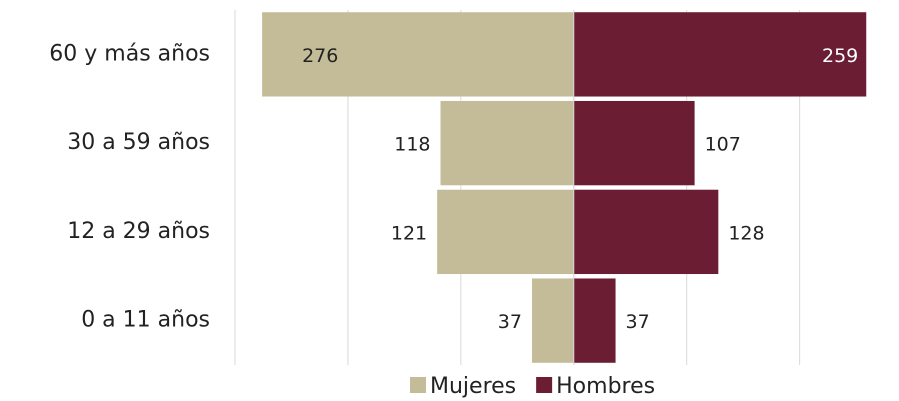 This screenshot has height=401, width=899. I want to click on data-label: 259, so click(840, 56).